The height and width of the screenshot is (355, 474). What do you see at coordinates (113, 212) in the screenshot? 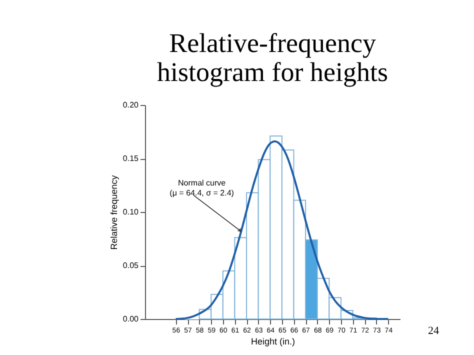
I see `y-axis-title: Relative frequency` at bounding box center [113, 212].